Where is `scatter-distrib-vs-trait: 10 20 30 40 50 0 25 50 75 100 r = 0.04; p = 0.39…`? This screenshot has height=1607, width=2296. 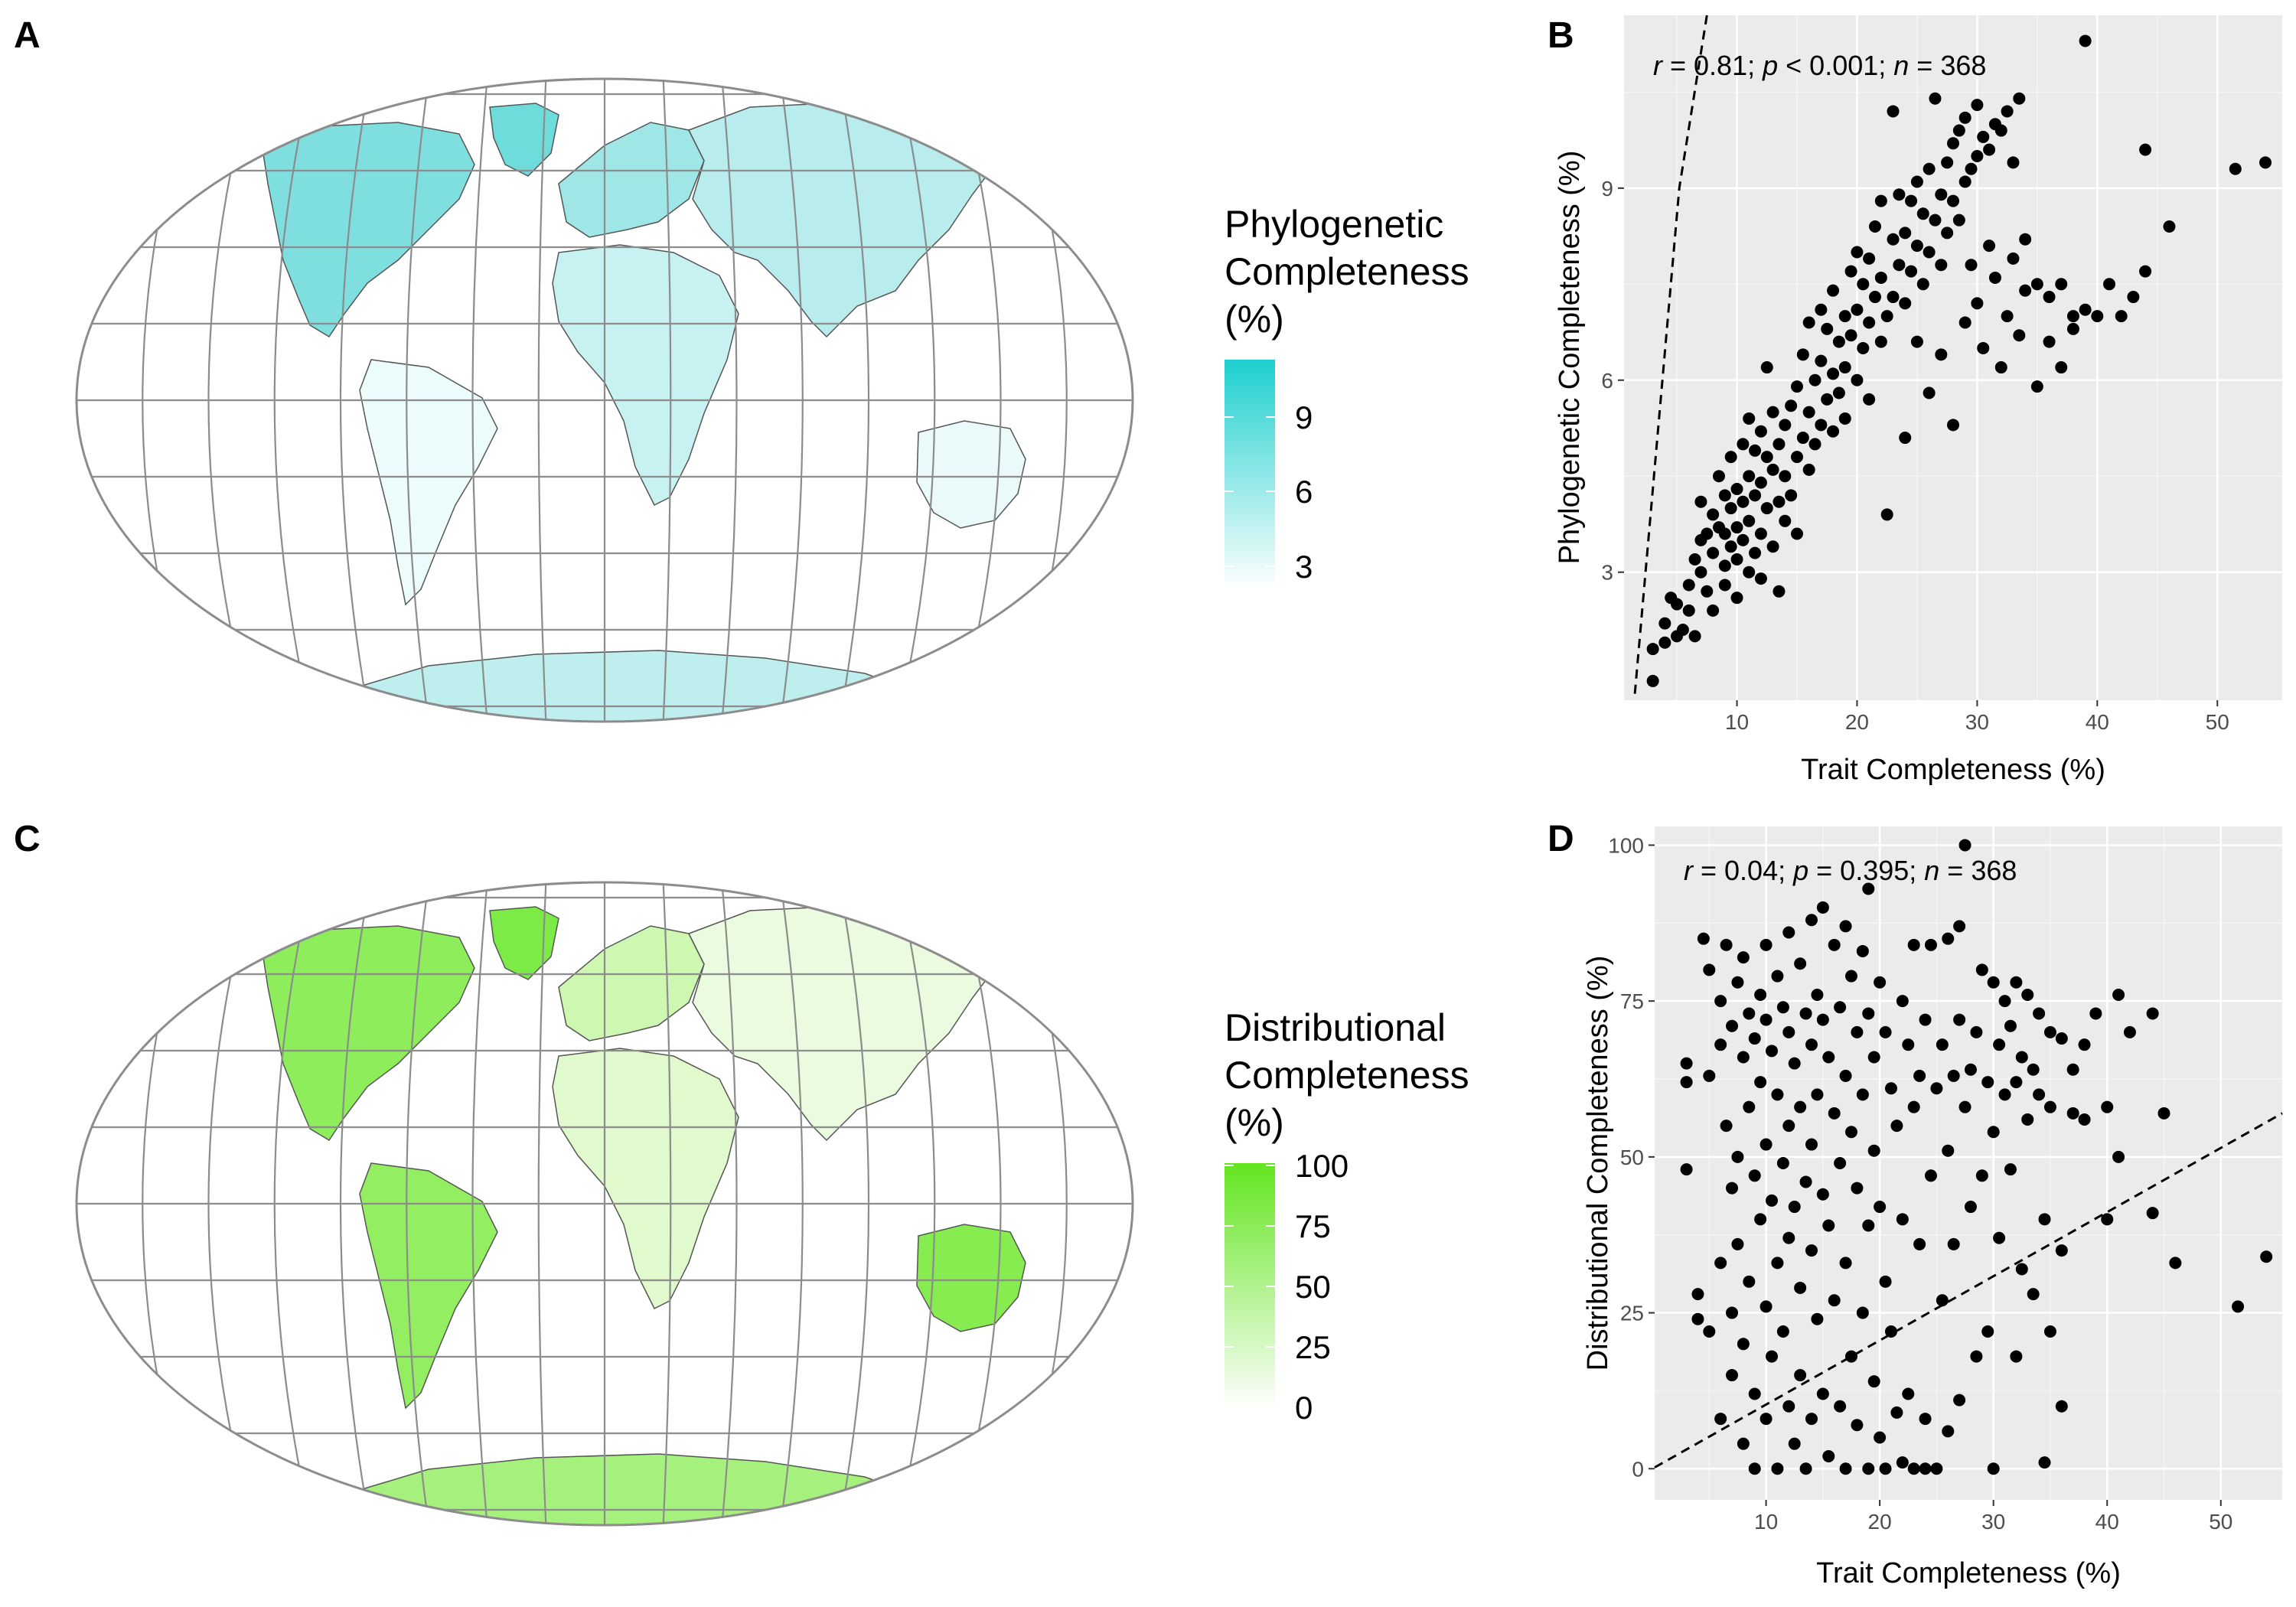 scatter-distrib-vs-trait: 10 20 30 40 50 0 25 50 75 100 r = 0.04; p = 0.39… is located at coordinates (1932, 1207).